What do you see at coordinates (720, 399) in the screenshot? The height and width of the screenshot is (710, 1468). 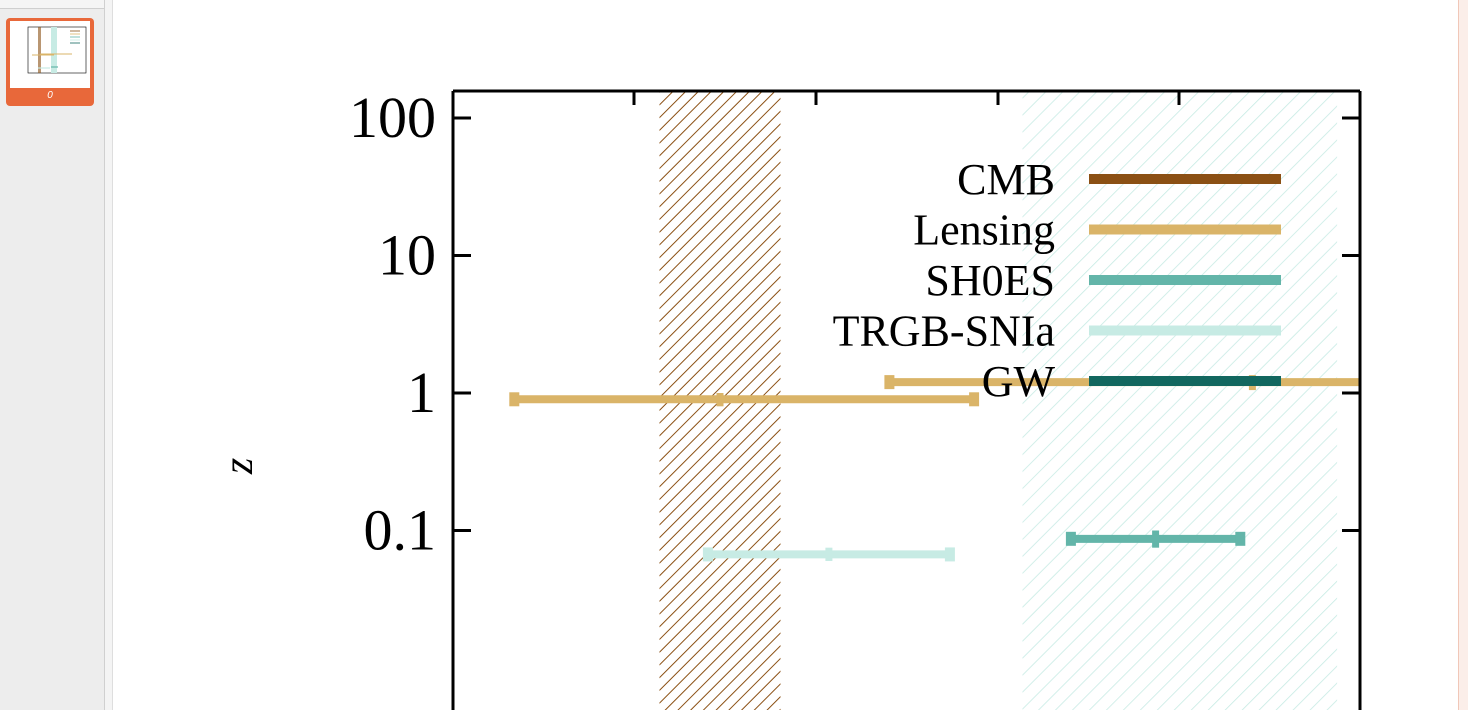 I see `marker-lensing` at bounding box center [720, 399].